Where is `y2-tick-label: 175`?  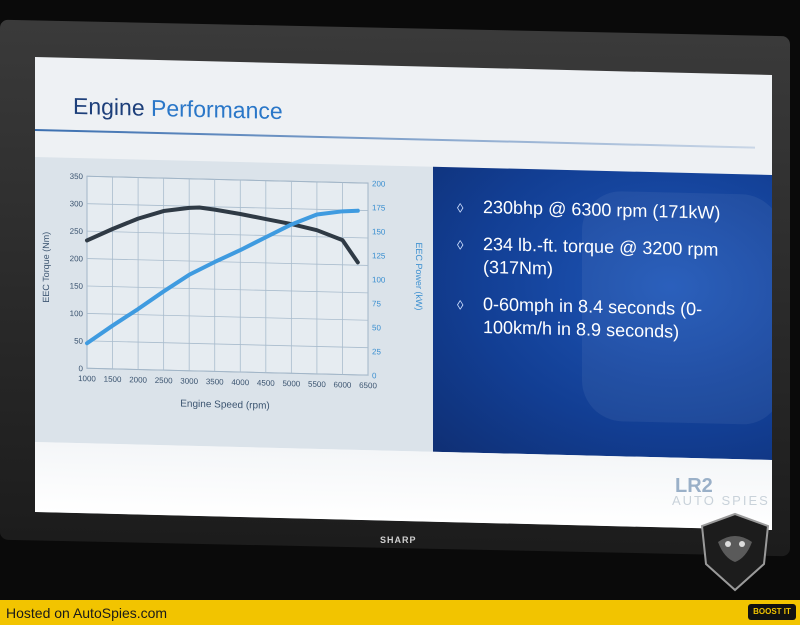 y2-tick-label: 175 is located at coordinates (379, 207).